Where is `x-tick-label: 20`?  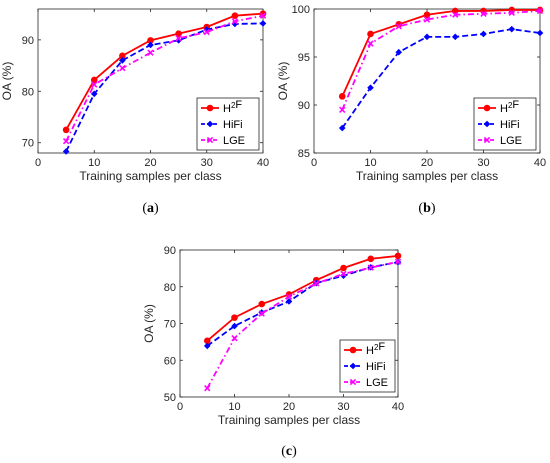 x-tick-label: 20 is located at coordinates (150, 163).